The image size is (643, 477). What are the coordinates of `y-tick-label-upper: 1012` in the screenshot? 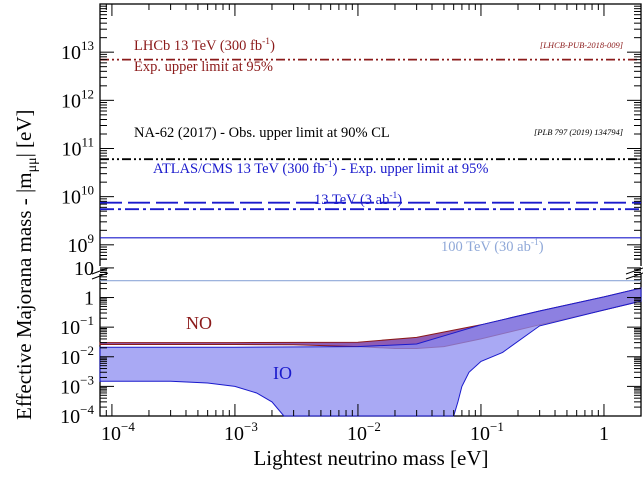 It's located at (77, 99).